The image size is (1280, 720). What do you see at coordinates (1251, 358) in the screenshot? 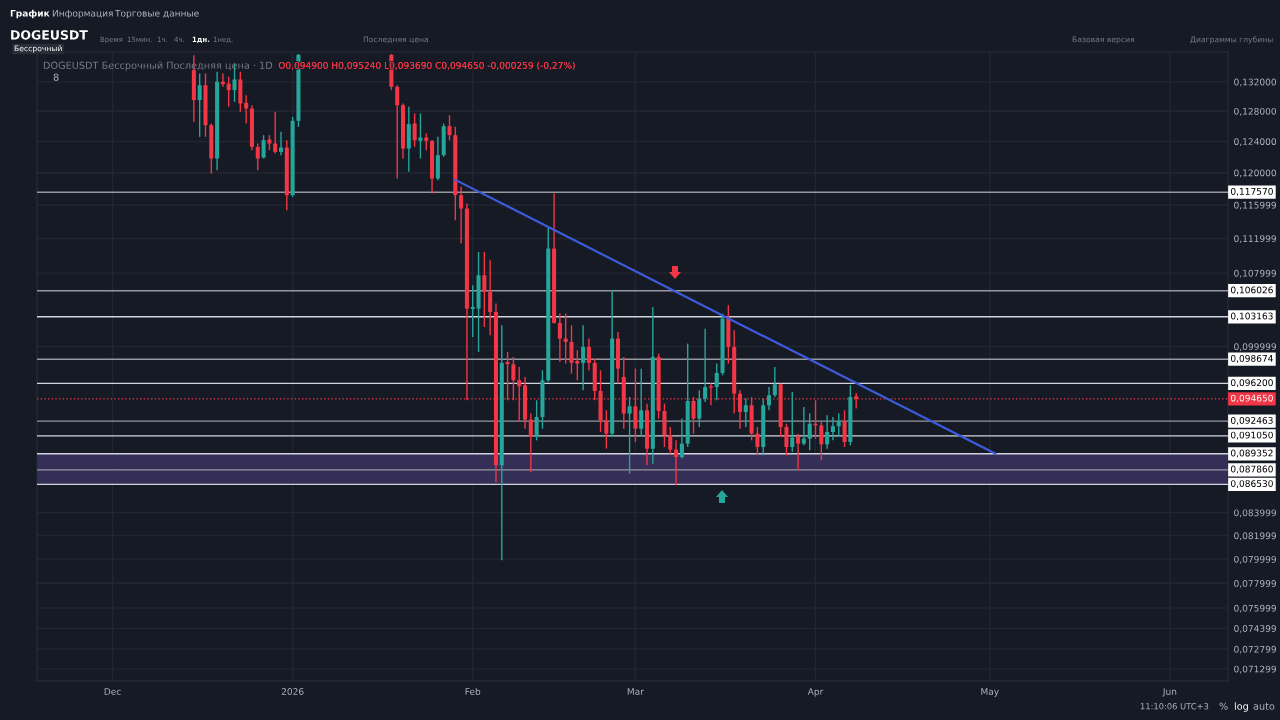
I see `ref-line-label: 0,098674` at bounding box center [1251, 358].